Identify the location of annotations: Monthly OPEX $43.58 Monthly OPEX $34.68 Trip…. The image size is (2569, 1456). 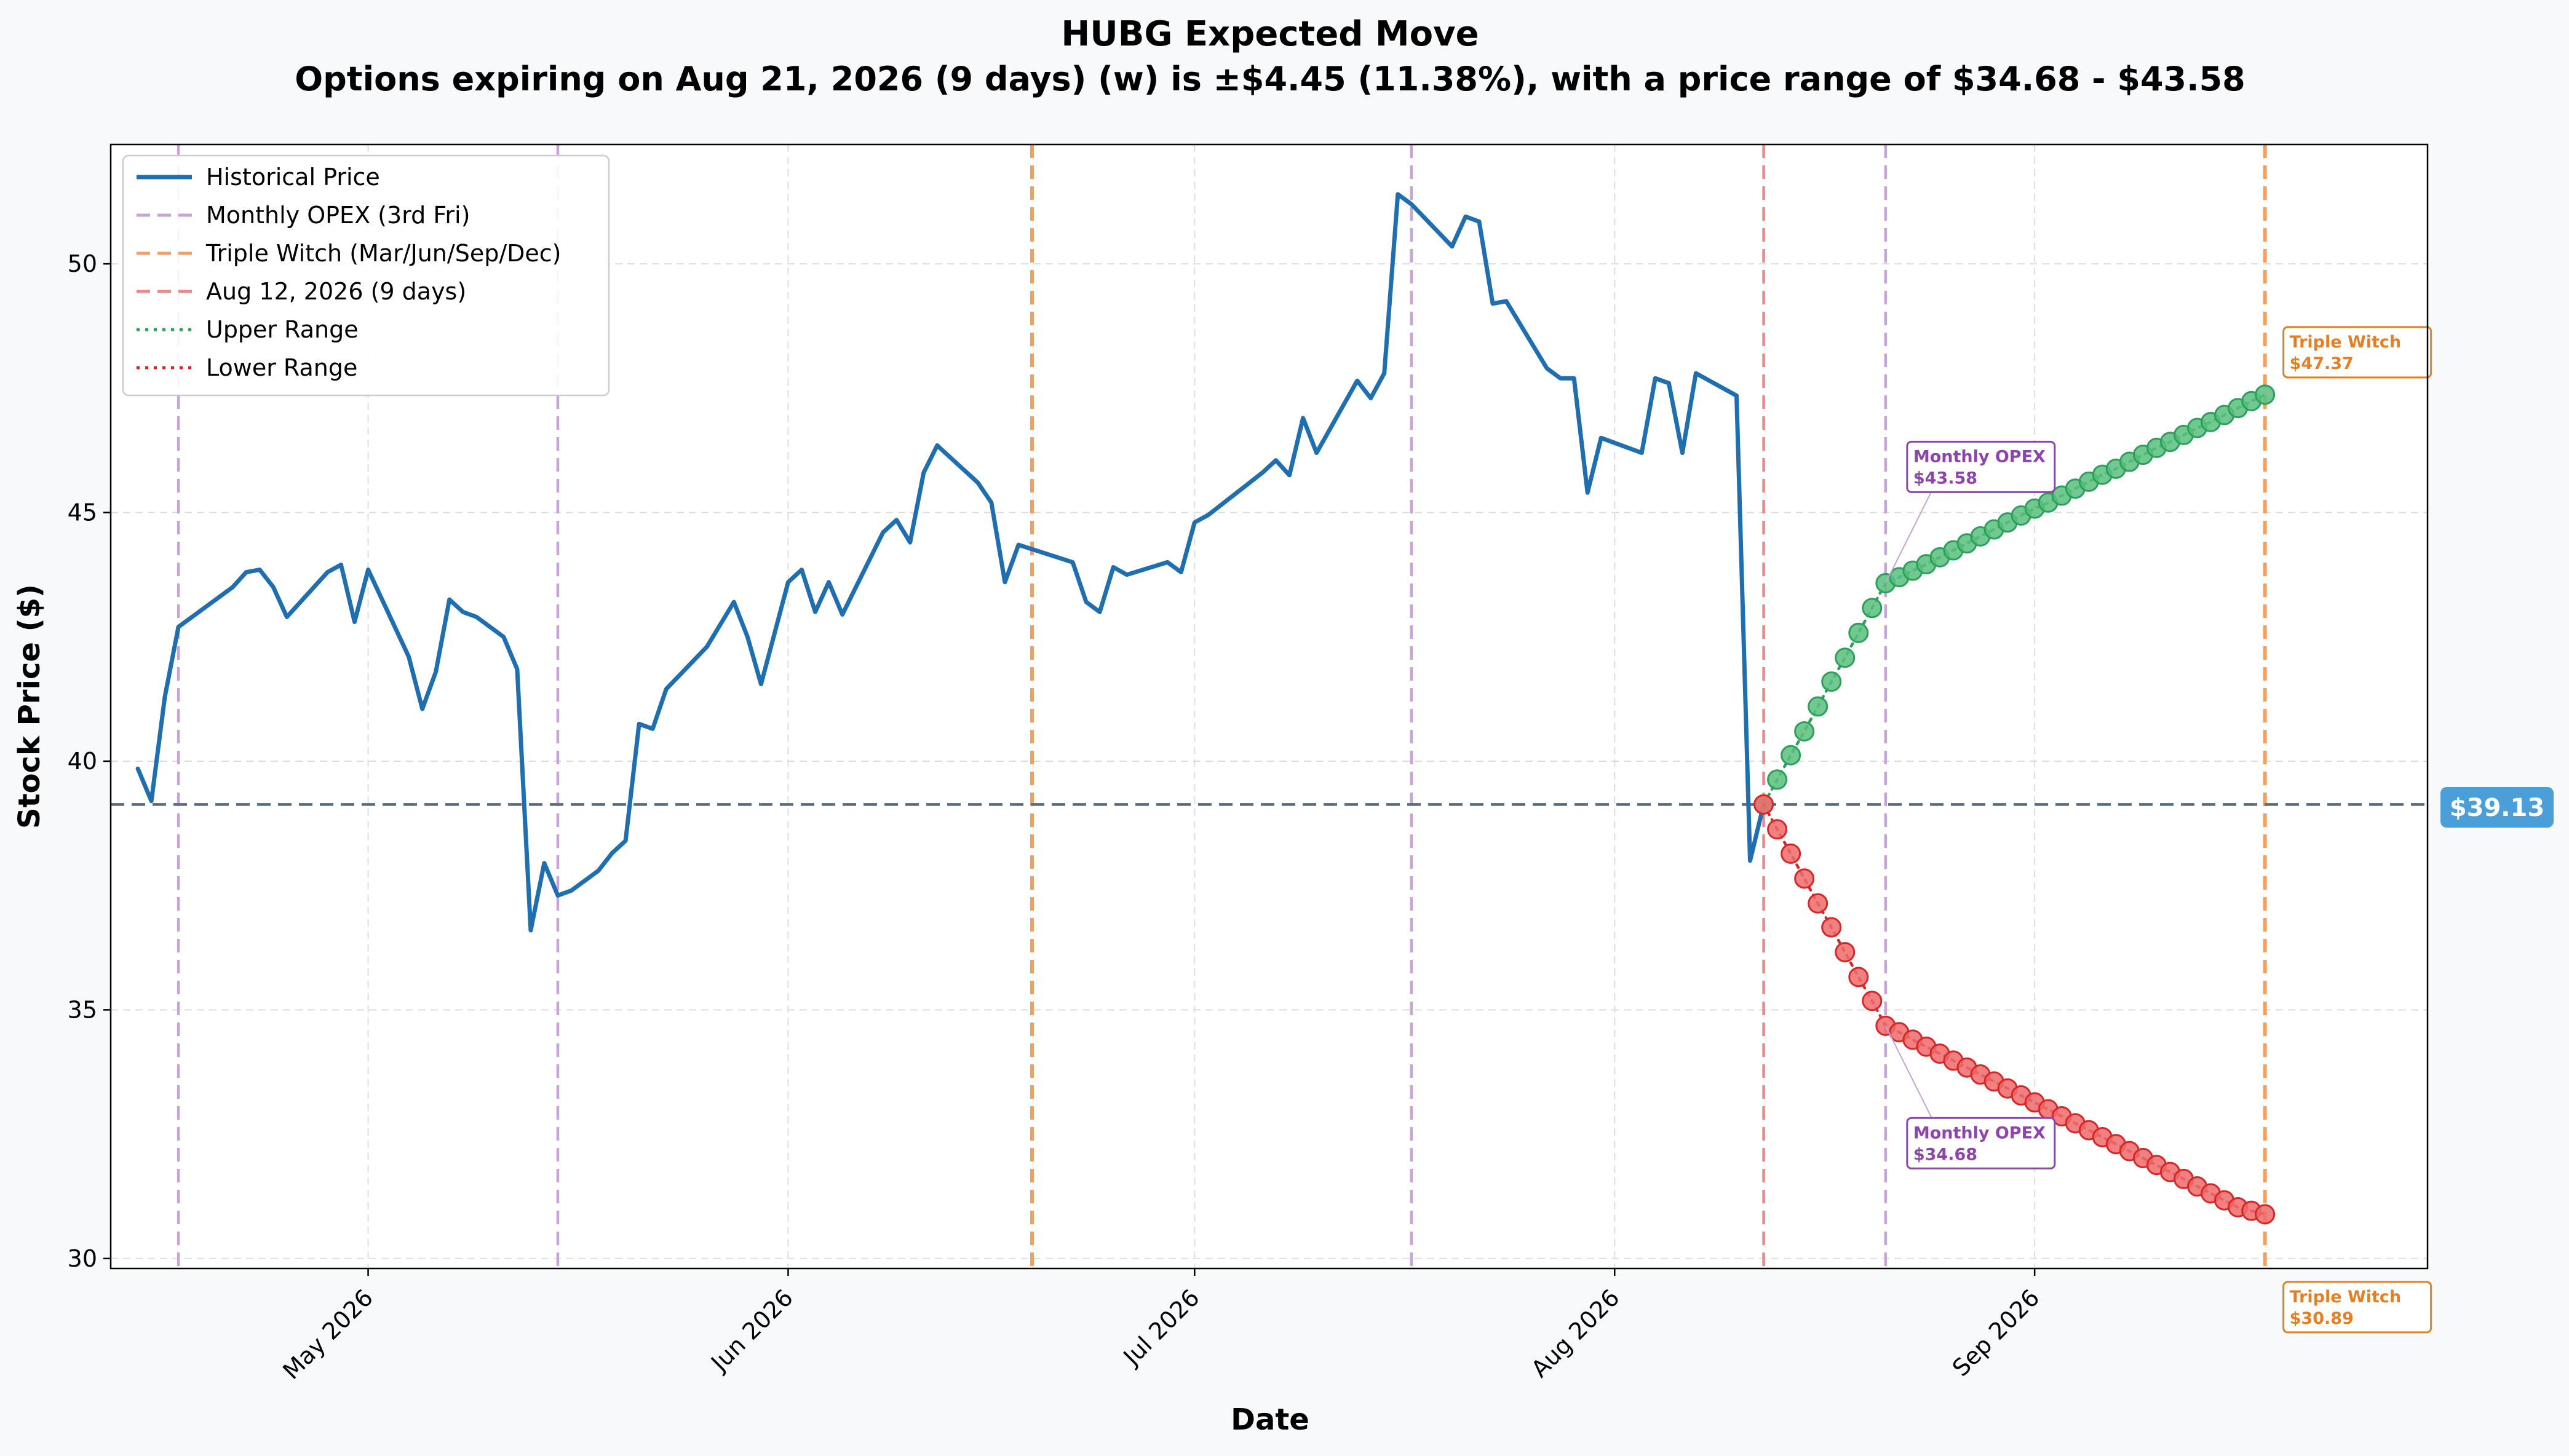
(2158, 830).